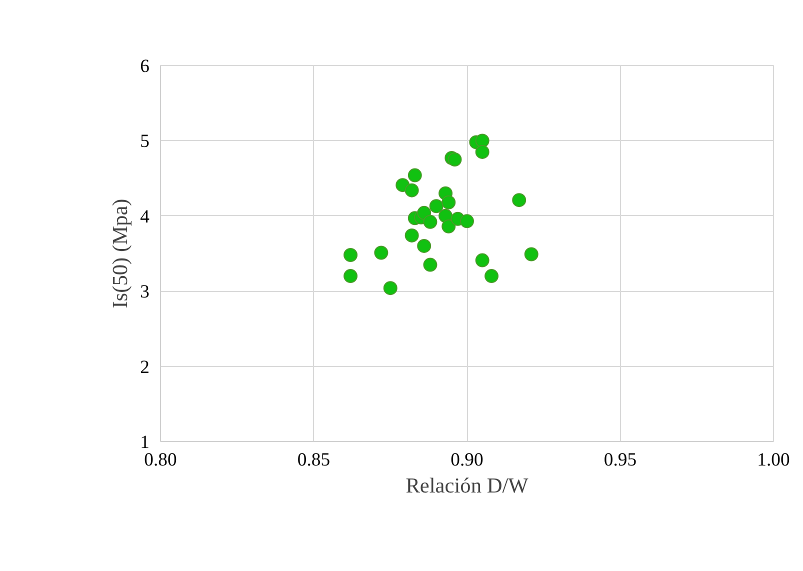 The width and height of the screenshot is (803, 571). Describe the element at coordinates (145, 217) in the screenshot. I see `y-tick-label: 4` at that location.